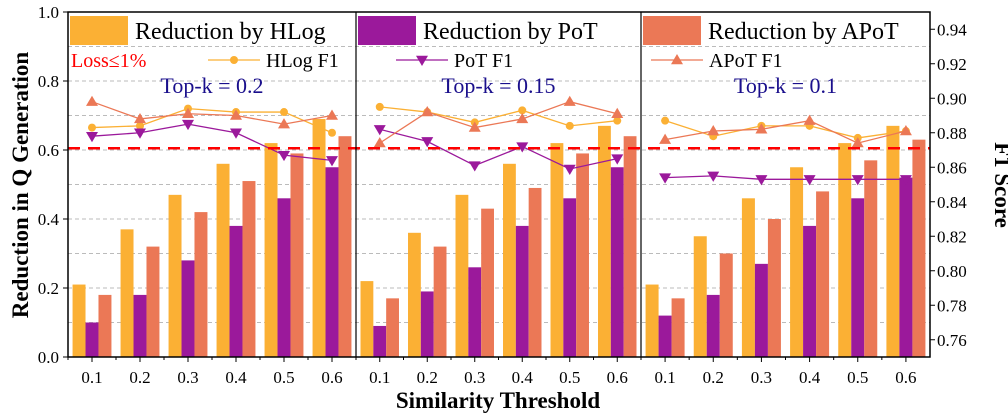 The width and height of the screenshot is (1008, 415). I want to click on y-axis-label: Reduction in Q Generation, so click(20, 185).